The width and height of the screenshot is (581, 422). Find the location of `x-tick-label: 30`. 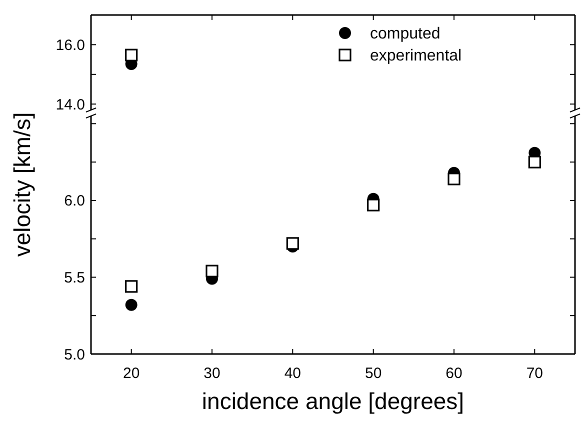

x-tick-label: 30 is located at coordinates (212, 373).